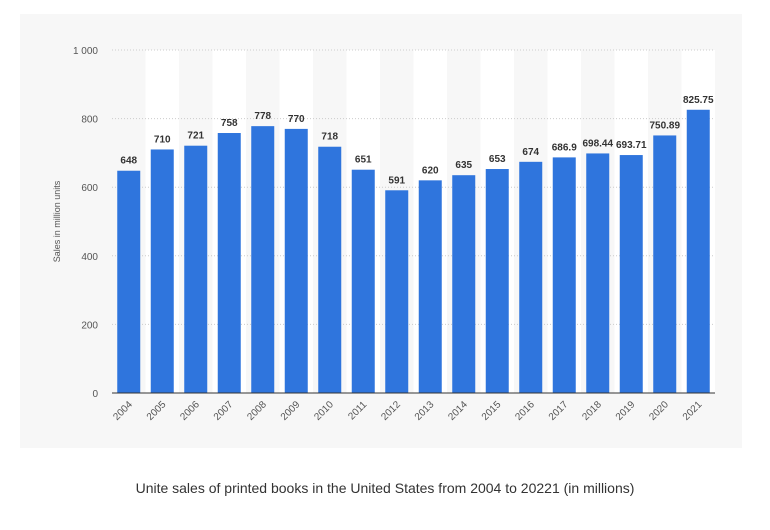 This screenshot has height=530, width=770. I want to click on y-tick-label: 0, so click(95, 394).